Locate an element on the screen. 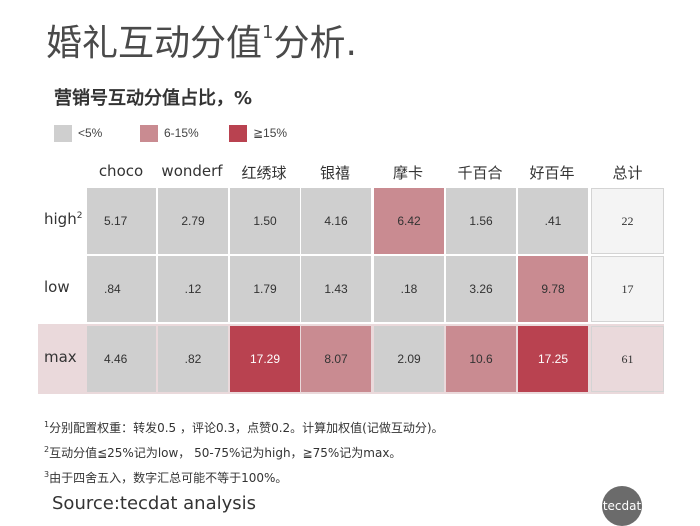  legend-label-low: <5% is located at coordinates (90, 133).